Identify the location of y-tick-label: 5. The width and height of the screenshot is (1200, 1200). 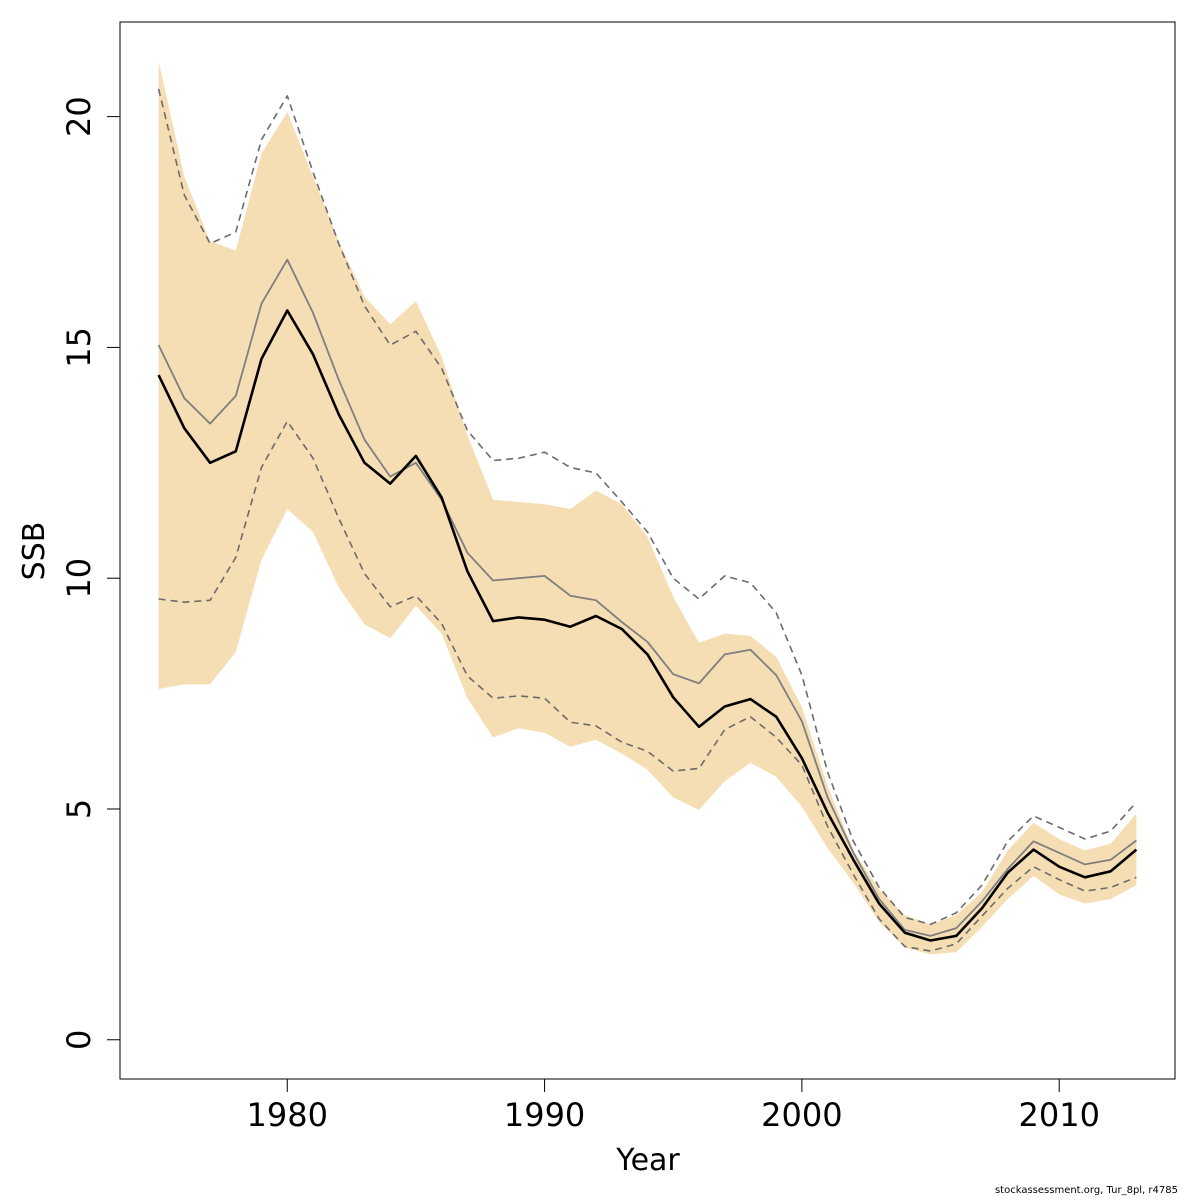
(79, 809).